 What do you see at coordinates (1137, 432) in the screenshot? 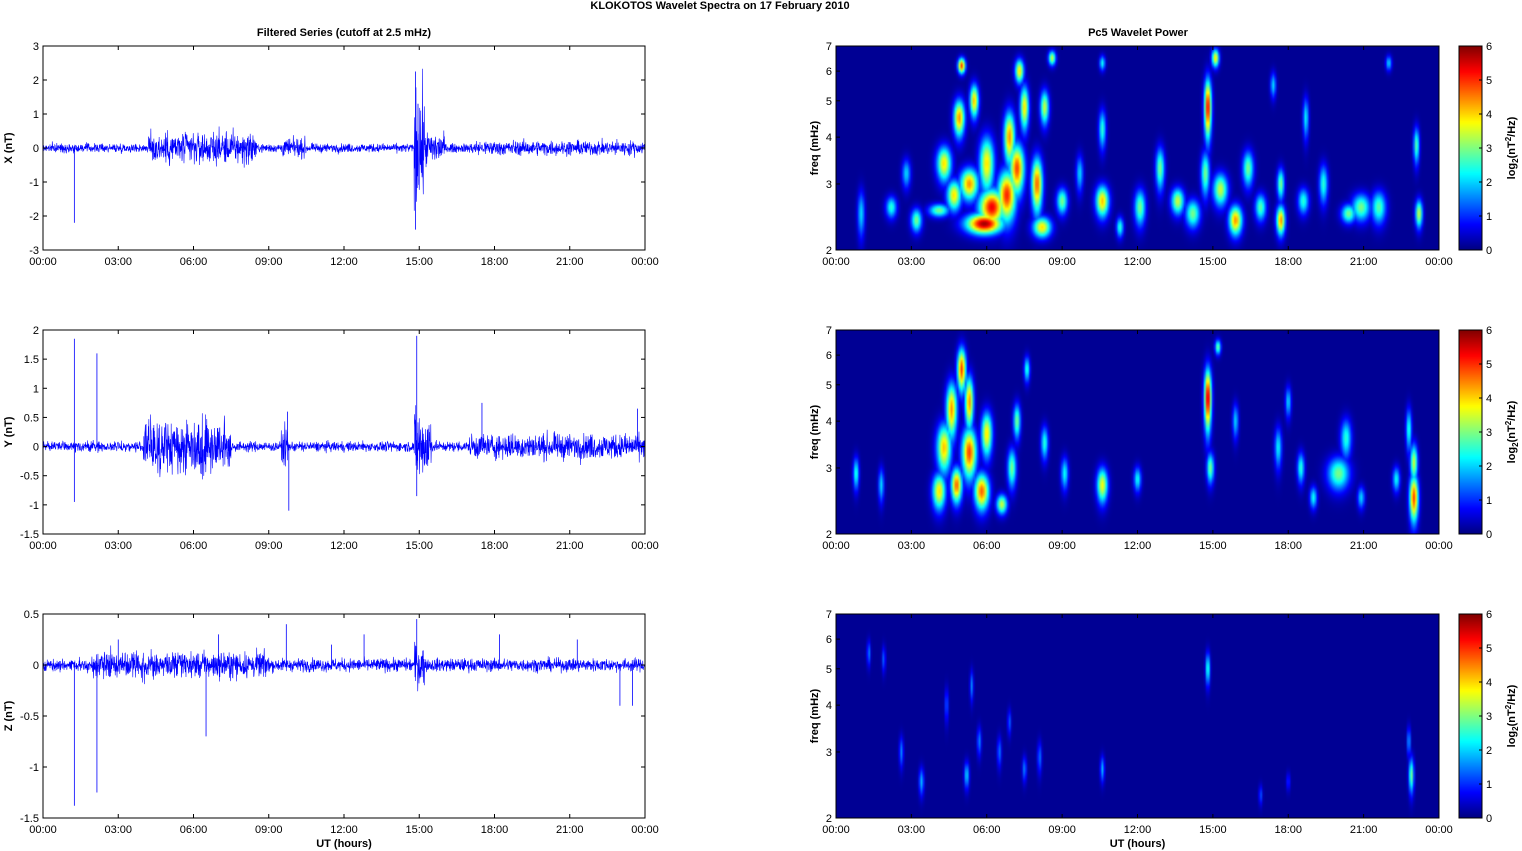
I see `wavelet-power-heatmap-y` at bounding box center [1137, 432].